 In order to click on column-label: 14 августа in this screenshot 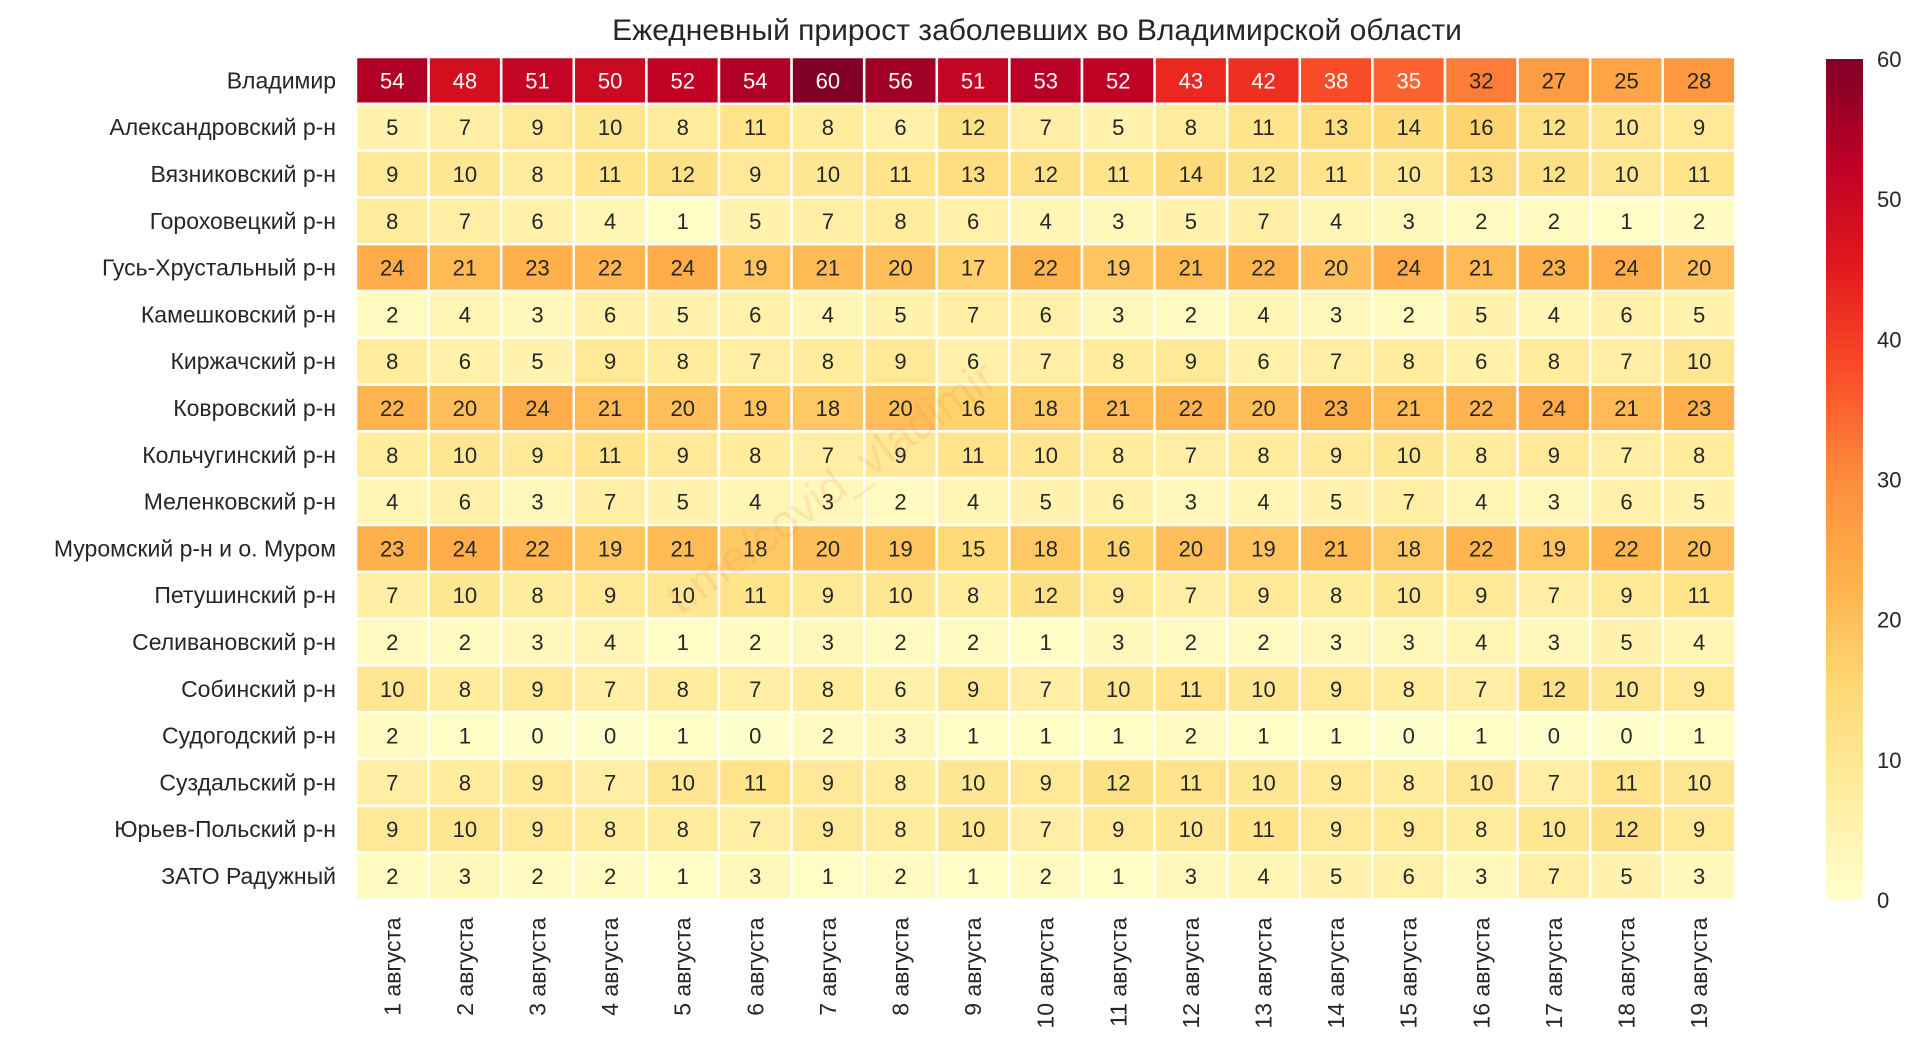, I will do `click(1336, 972)`.